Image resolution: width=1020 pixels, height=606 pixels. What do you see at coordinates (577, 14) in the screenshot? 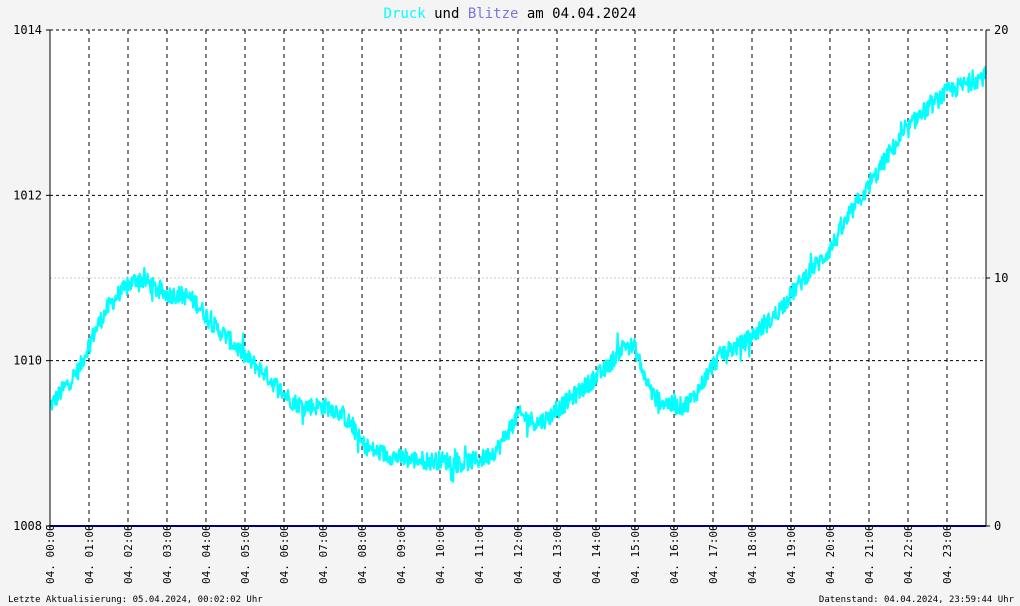
I see `title-date: am 04.04.2024` at bounding box center [577, 14].